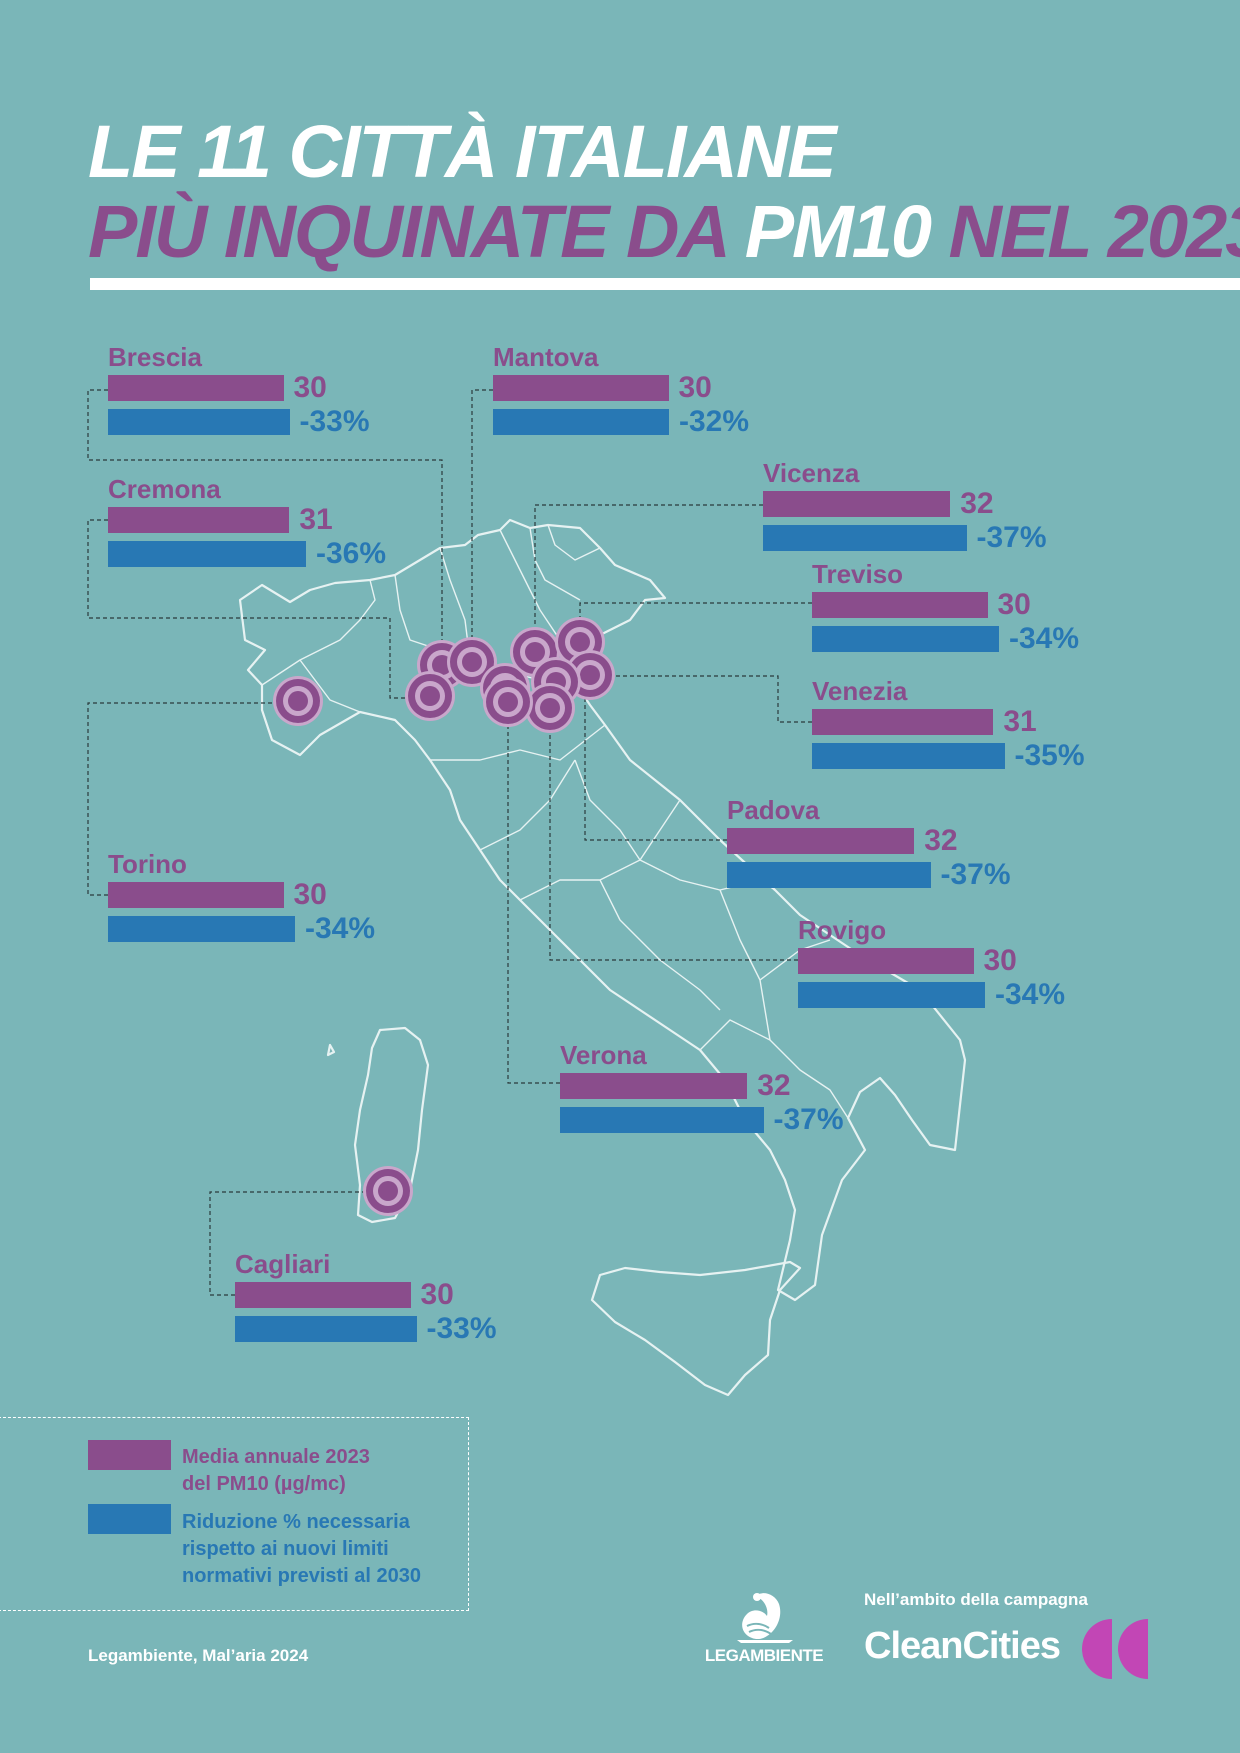 Image resolution: width=1240 pixels, height=1753 pixels. I want to click on source-credit: Legambiente, Mal’aria 2024, so click(198, 1655).